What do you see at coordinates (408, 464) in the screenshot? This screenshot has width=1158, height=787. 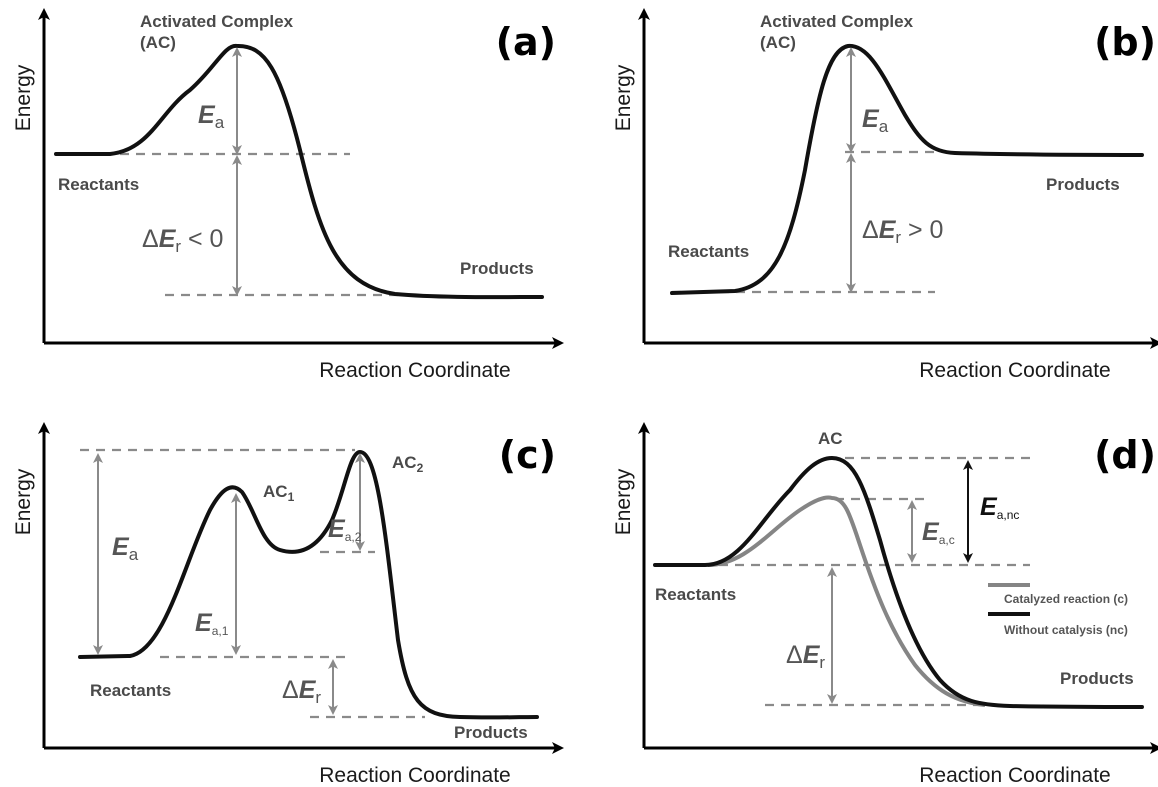 I see `ac2-label: AC2` at bounding box center [408, 464].